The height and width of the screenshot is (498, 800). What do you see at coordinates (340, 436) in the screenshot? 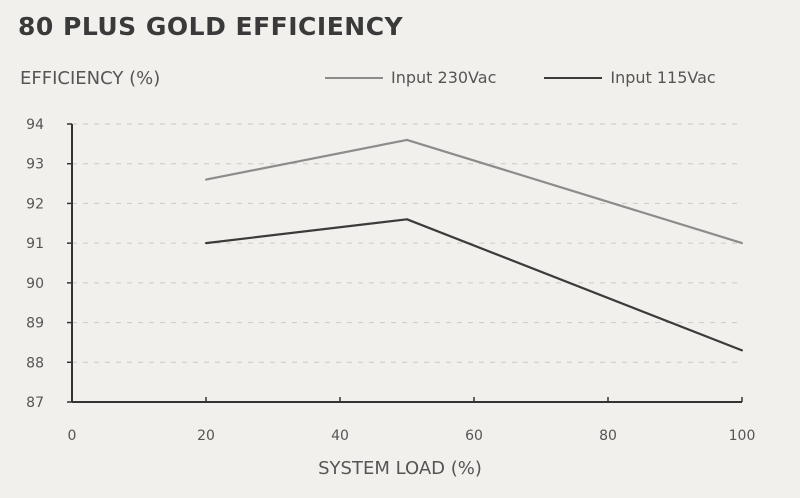
I see `x-tick-label-40: 40` at bounding box center [340, 436].